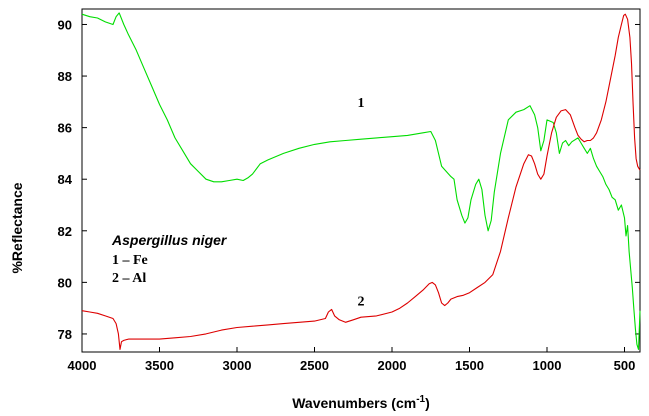 The width and height of the screenshot is (649, 416). Describe the element at coordinates (129, 278) in the screenshot. I see `annotation-line-al: 2 – Al` at that location.